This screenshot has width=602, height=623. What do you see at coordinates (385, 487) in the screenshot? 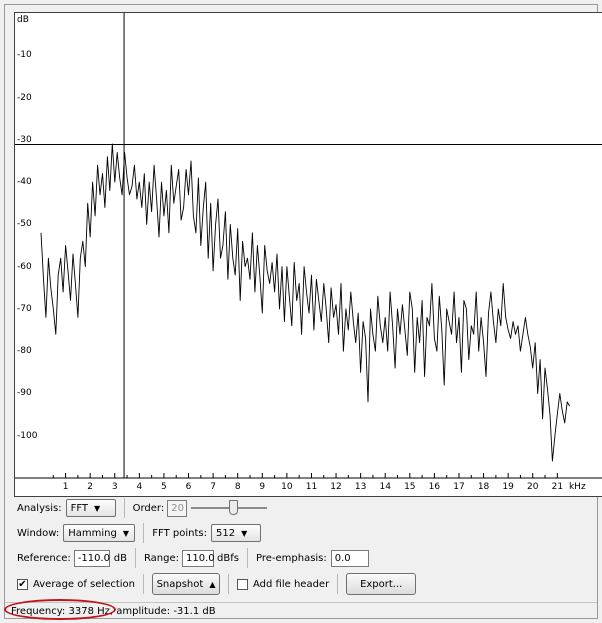
I see `x-tick-label: 14` at bounding box center [385, 487].